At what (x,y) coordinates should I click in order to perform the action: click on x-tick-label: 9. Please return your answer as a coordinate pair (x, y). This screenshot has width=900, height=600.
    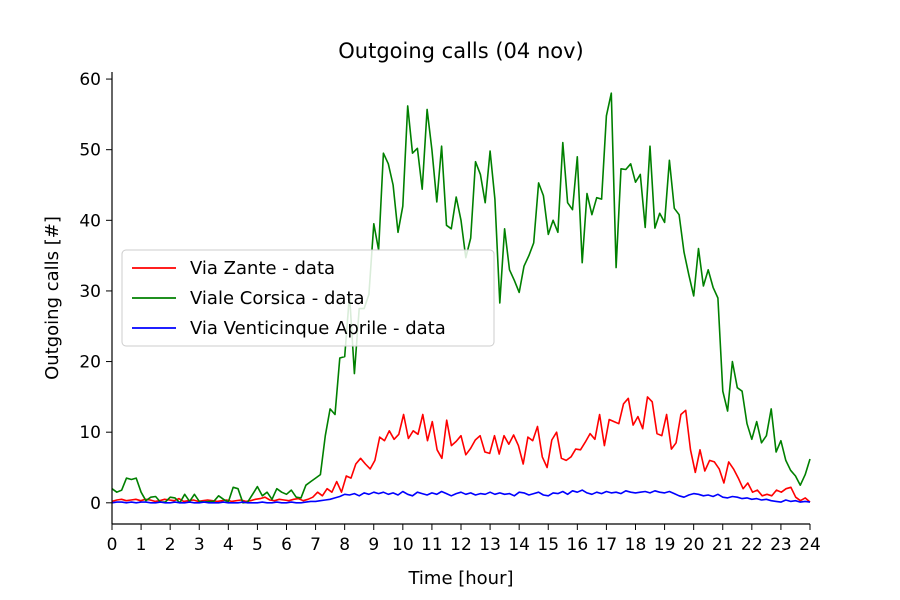
    Looking at the image, I should click on (373, 545).